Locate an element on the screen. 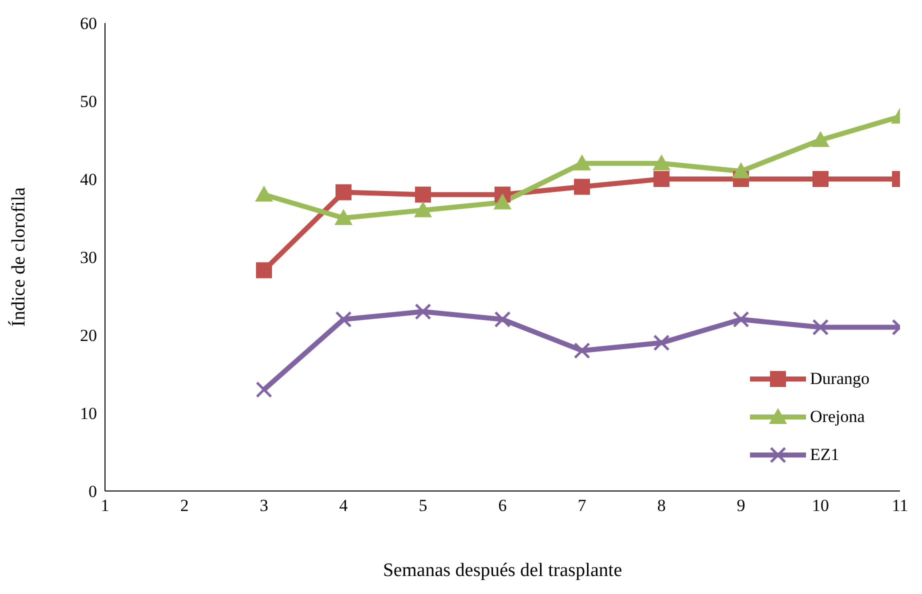 The image size is (922, 594). x-tick-label: 5 is located at coordinates (423, 506).